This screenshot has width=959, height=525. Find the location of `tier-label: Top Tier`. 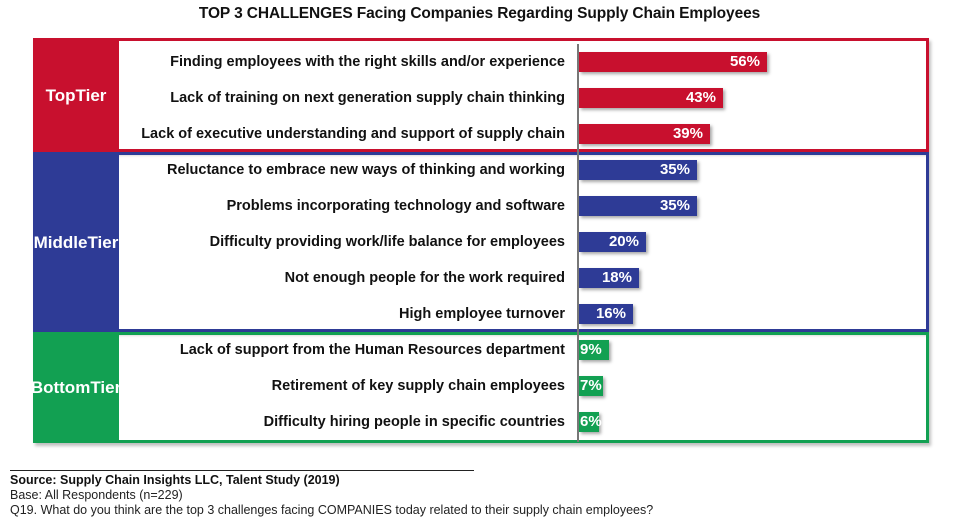

tier-label: Top Tier is located at coordinates (76, 95).